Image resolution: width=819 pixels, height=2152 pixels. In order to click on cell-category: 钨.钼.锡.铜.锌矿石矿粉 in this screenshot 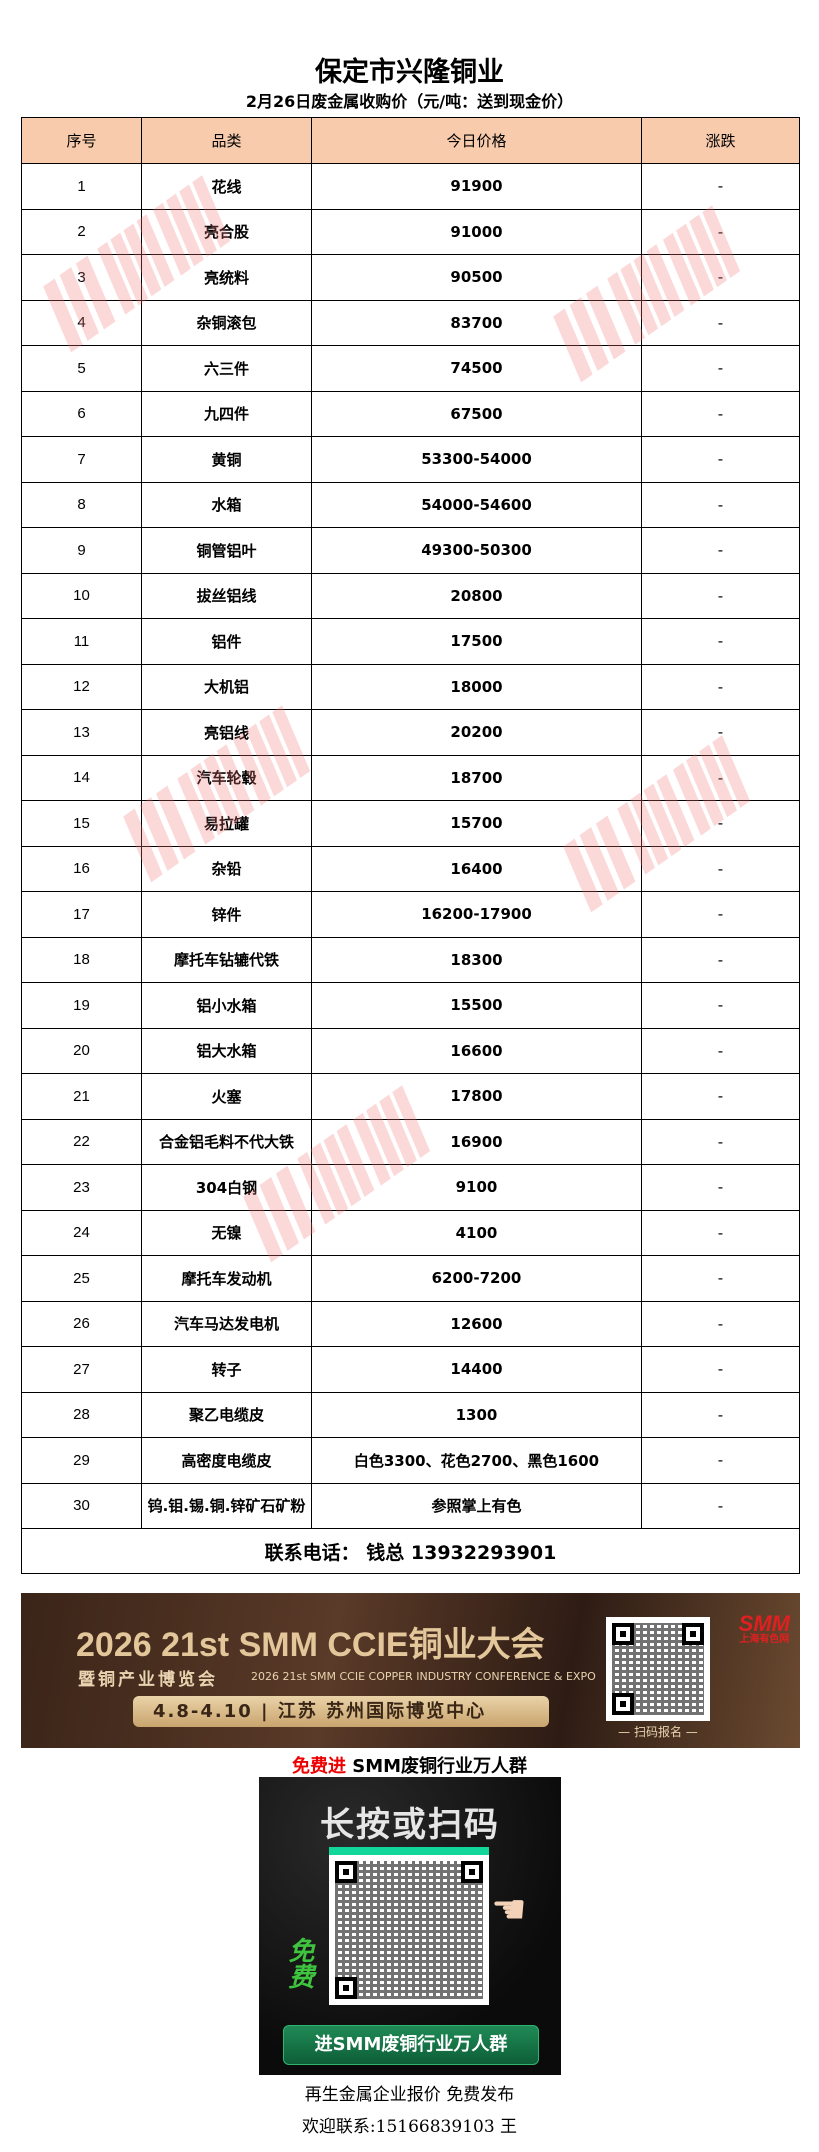, I will do `click(226, 1505)`.